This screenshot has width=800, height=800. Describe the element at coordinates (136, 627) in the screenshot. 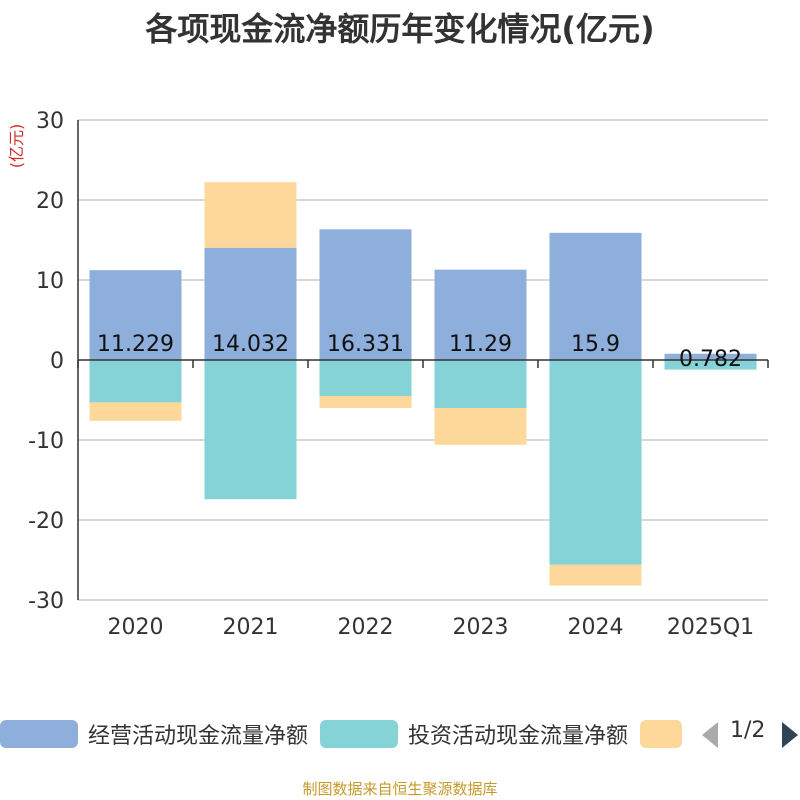

I see `x-tick-label: 2020` at that location.